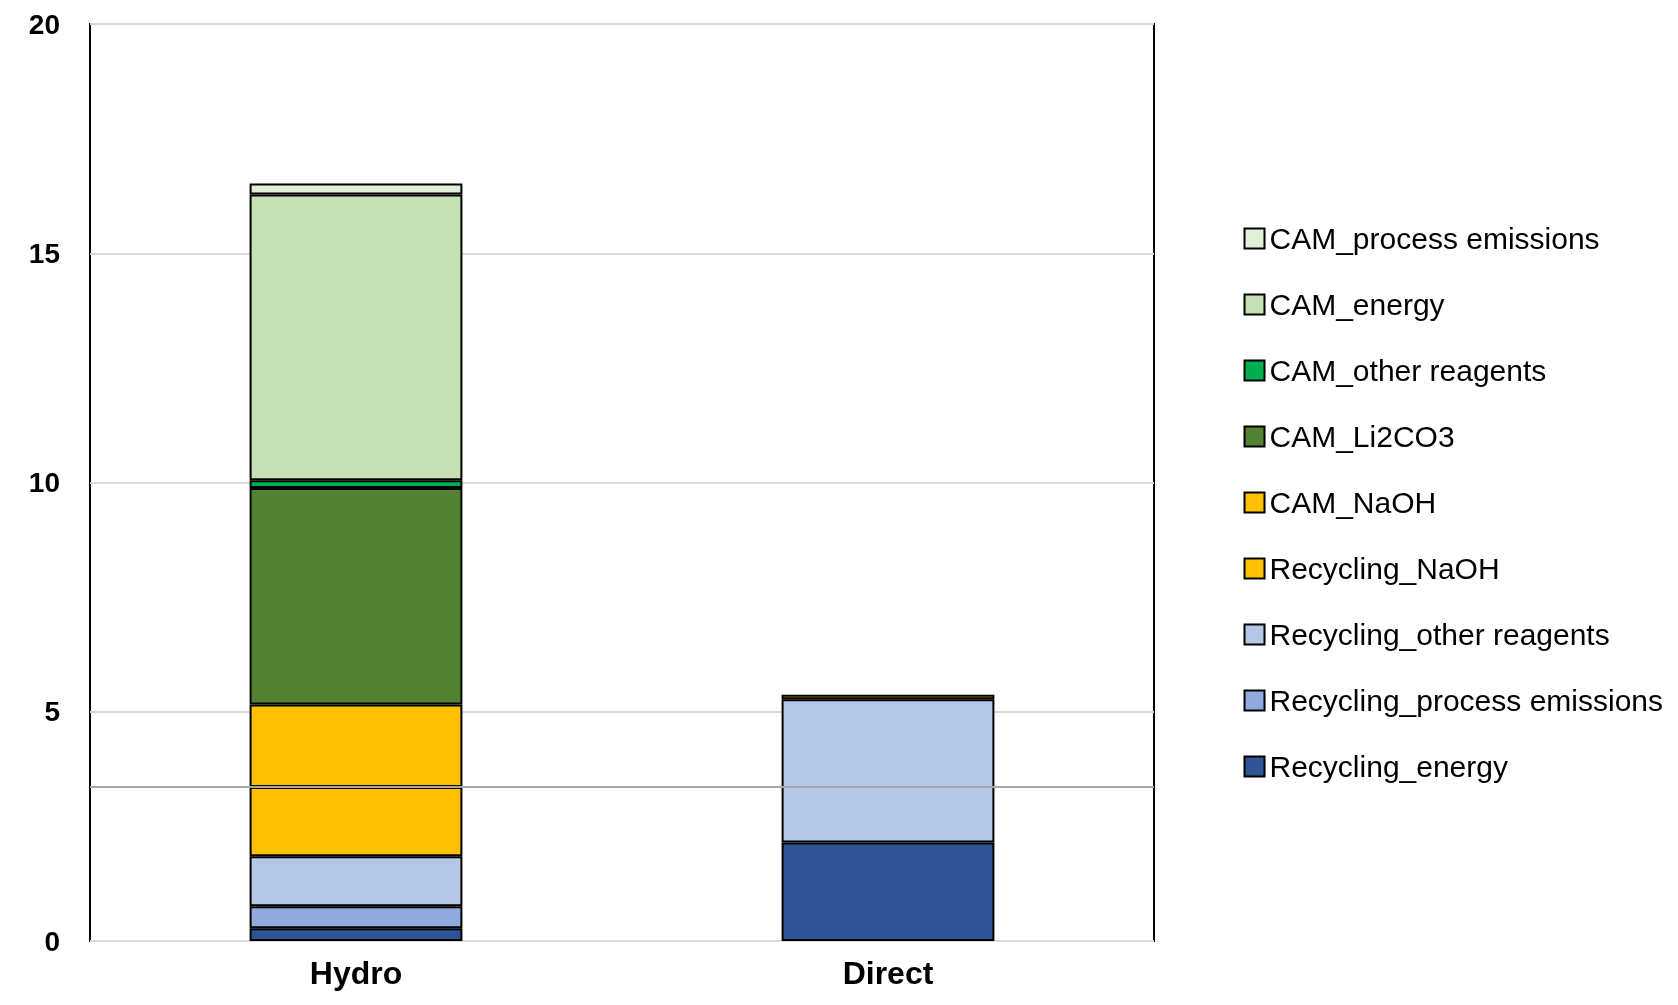 The width and height of the screenshot is (1678, 1005). What do you see at coordinates (888, 973) in the screenshot?
I see `x-tick-label: Direct` at bounding box center [888, 973].